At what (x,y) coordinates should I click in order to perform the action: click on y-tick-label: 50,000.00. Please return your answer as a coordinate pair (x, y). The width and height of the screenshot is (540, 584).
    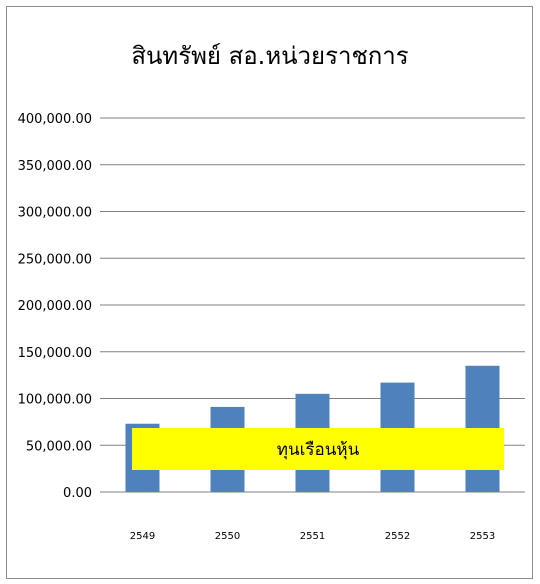
    Looking at the image, I should click on (59, 446).